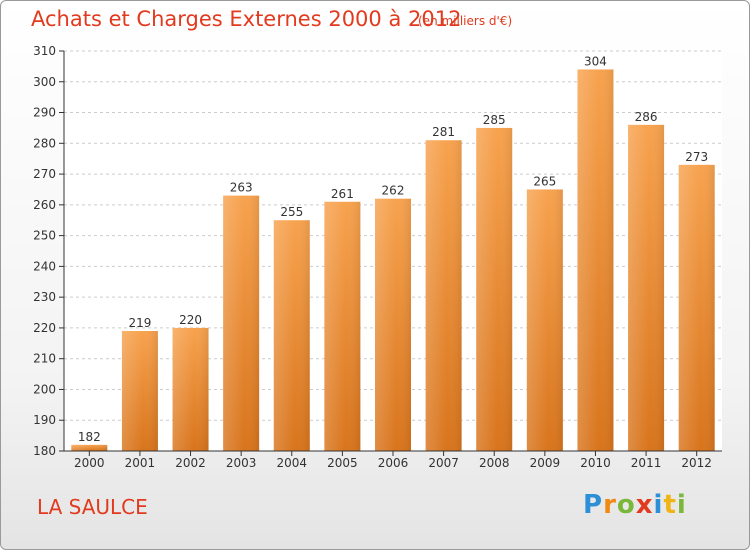 This screenshot has height=550, width=750. I want to click on data-label: 261, so click(342, 194).